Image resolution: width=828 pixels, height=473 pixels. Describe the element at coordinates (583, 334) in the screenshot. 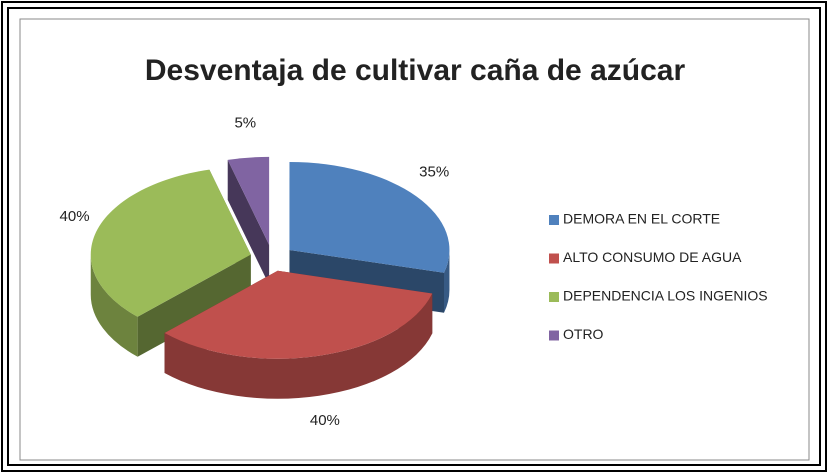

I see `legend-label: OTRO` at that location.